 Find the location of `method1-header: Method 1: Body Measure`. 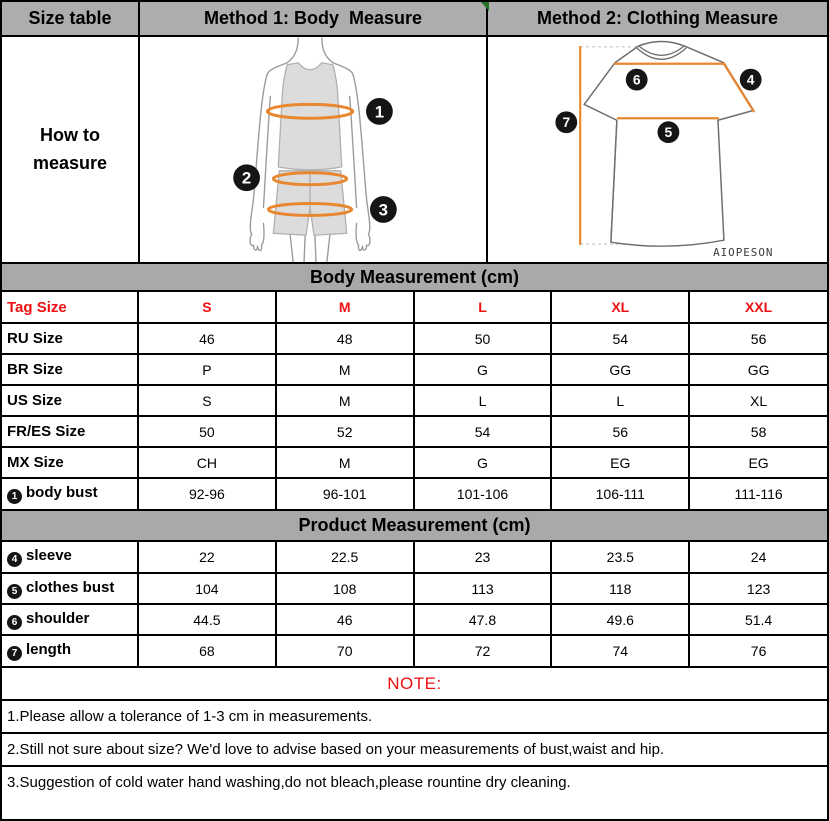

method1-header: Method 1: Body Measure is located at coordinates (312, 18).